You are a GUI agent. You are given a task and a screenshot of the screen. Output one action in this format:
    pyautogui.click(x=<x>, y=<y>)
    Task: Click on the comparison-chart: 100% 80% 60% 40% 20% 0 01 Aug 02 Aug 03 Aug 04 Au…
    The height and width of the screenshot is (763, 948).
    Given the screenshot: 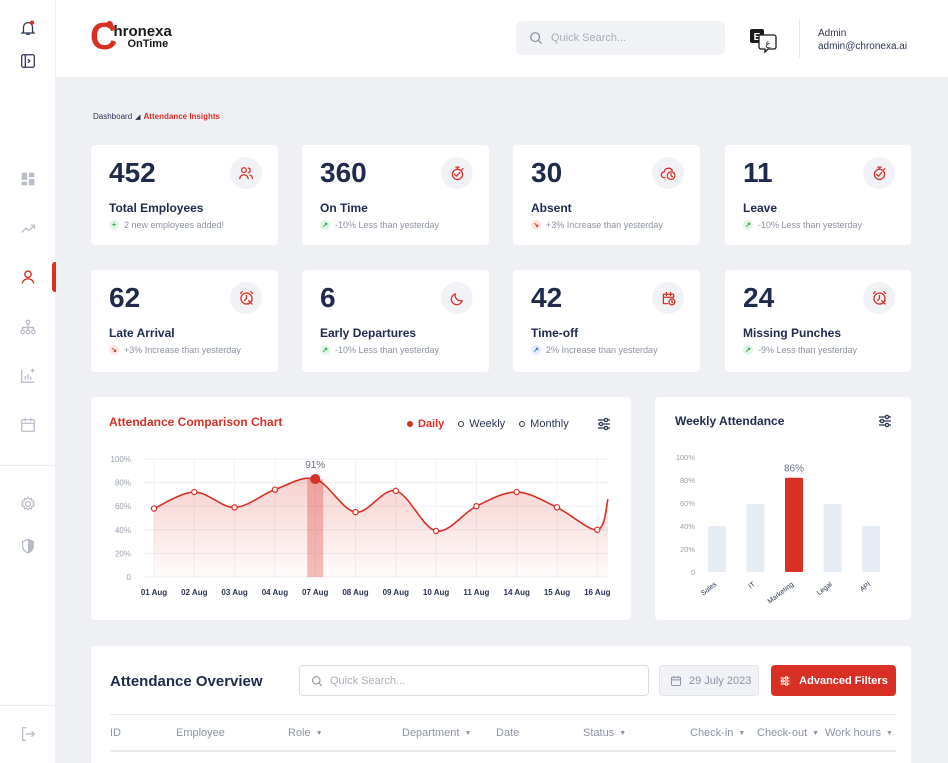 What is the action you would take?
    pyautogui.click(x=361, y=526)
    